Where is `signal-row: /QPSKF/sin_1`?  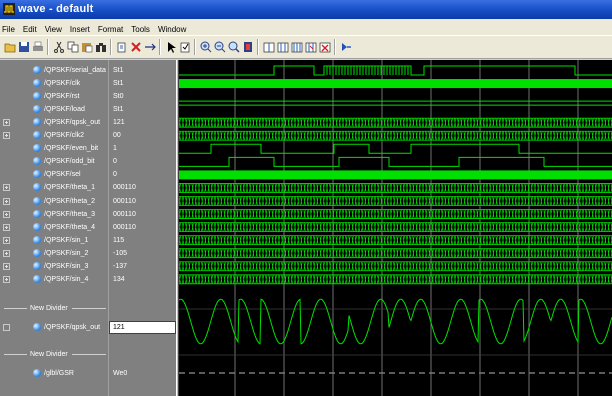 signal-row: /QPSKF/sin_1 is located at coordinates (54, 240).